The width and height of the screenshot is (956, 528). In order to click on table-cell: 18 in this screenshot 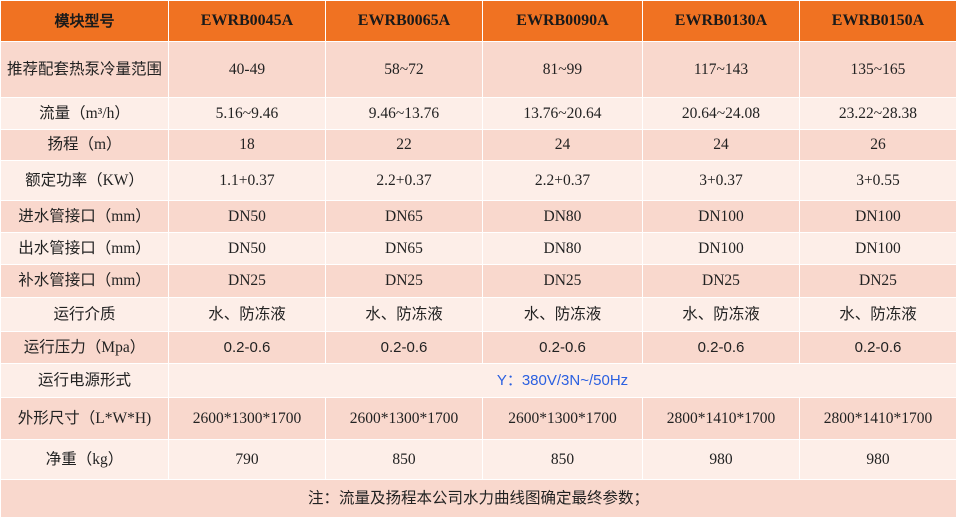, I will do `click(247, 145)`.